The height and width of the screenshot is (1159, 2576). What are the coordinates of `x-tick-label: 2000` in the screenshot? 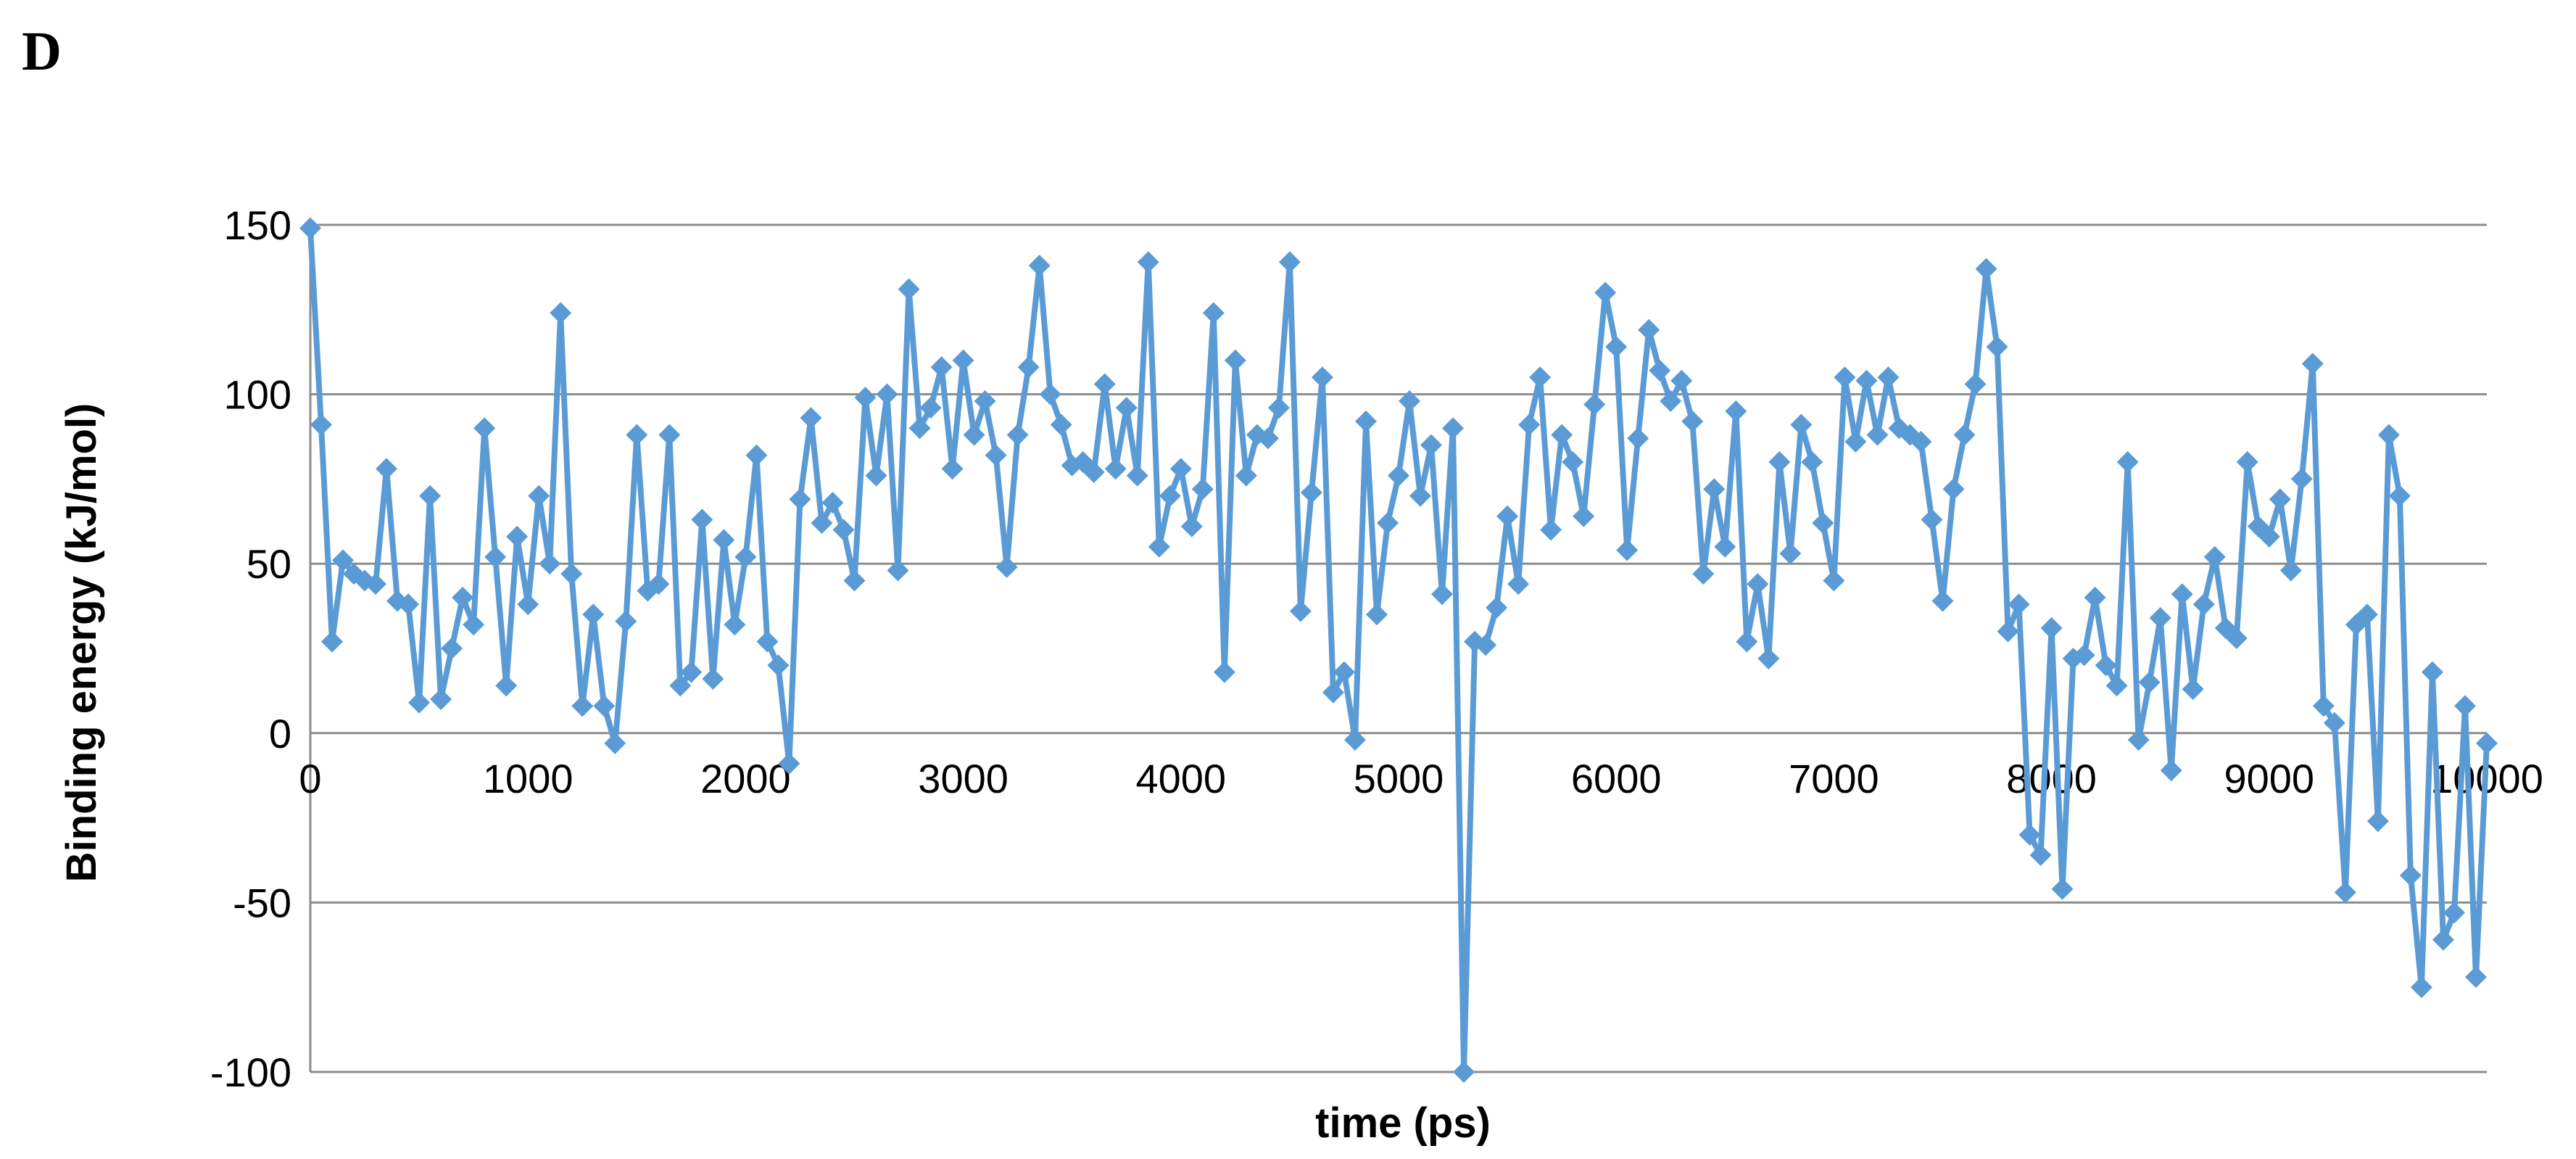 It's located at (745, 778).